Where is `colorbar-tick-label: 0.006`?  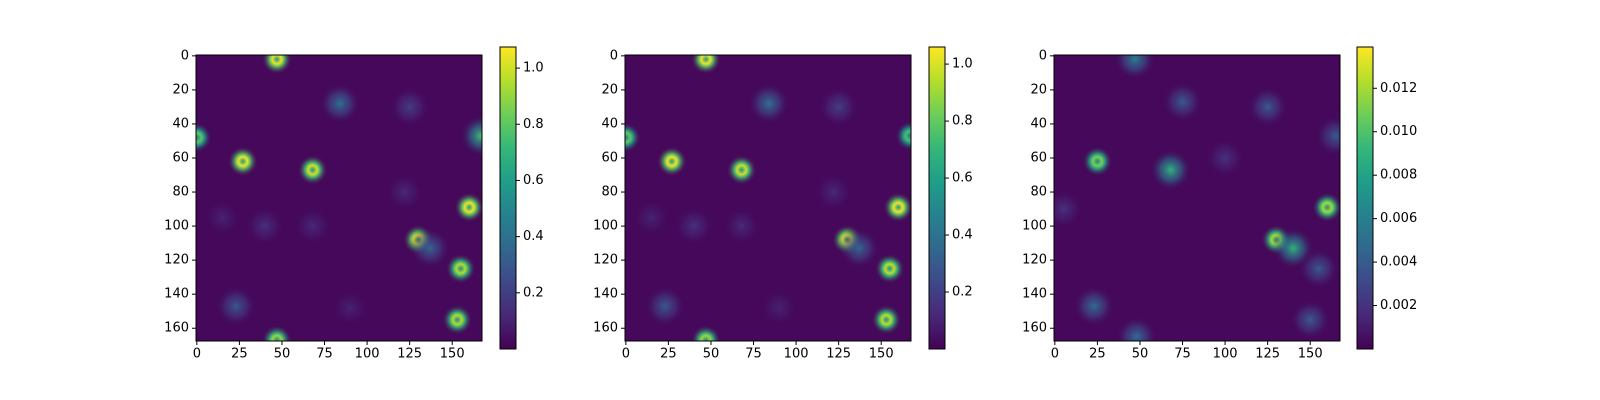 colorbar-tick-label: 0.006 is located at coordinates (1398, 218).